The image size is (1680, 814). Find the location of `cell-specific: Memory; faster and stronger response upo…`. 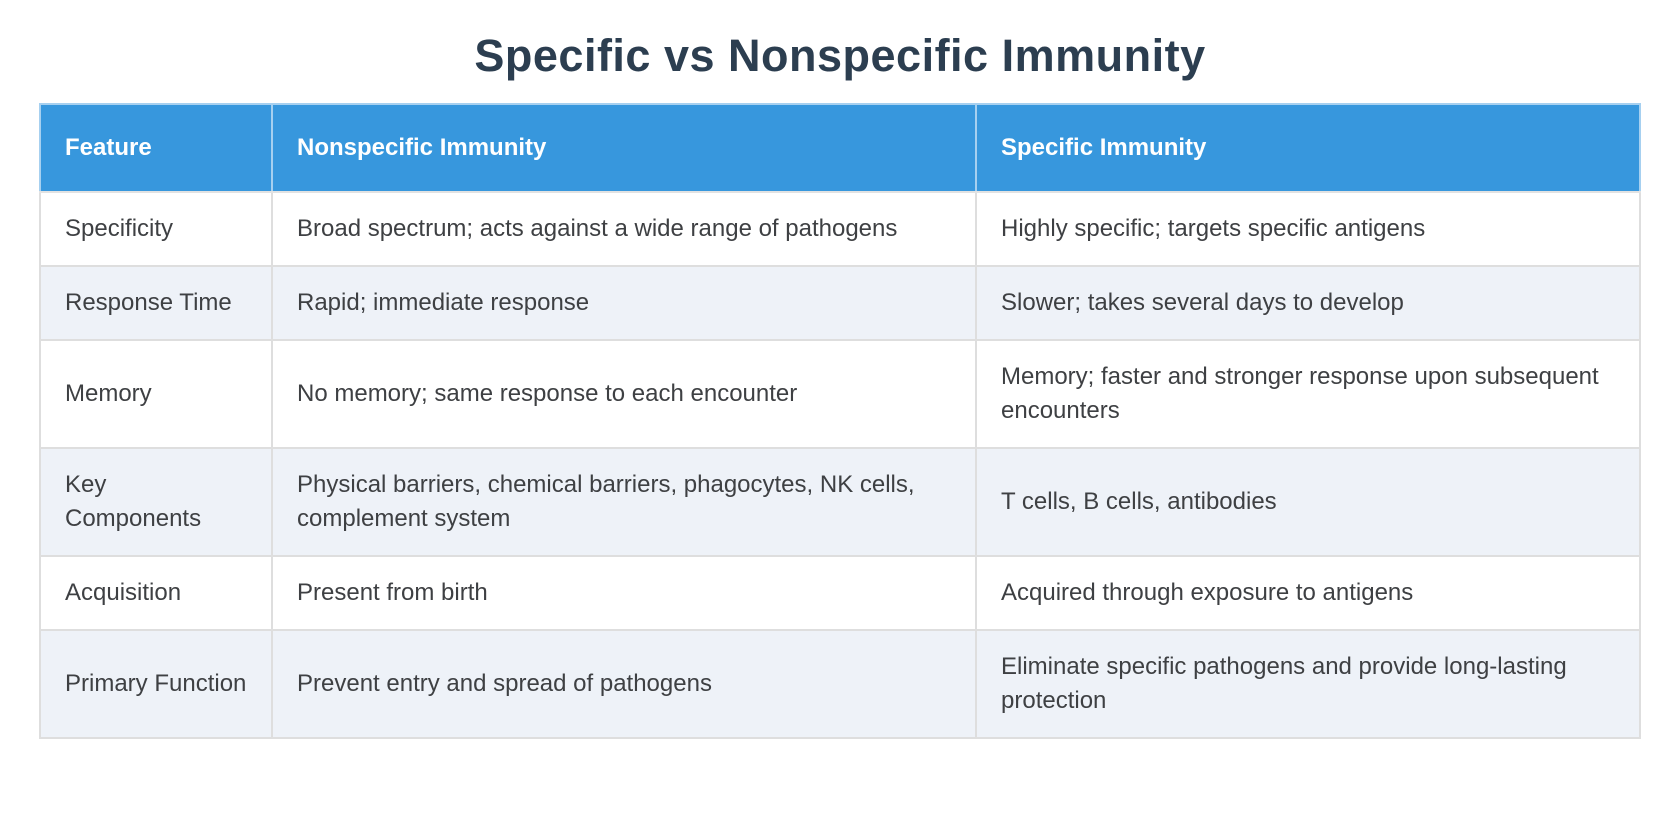

cell-specific: Memory; faster and stronger response upo… is located at coordinates (1308, 394).